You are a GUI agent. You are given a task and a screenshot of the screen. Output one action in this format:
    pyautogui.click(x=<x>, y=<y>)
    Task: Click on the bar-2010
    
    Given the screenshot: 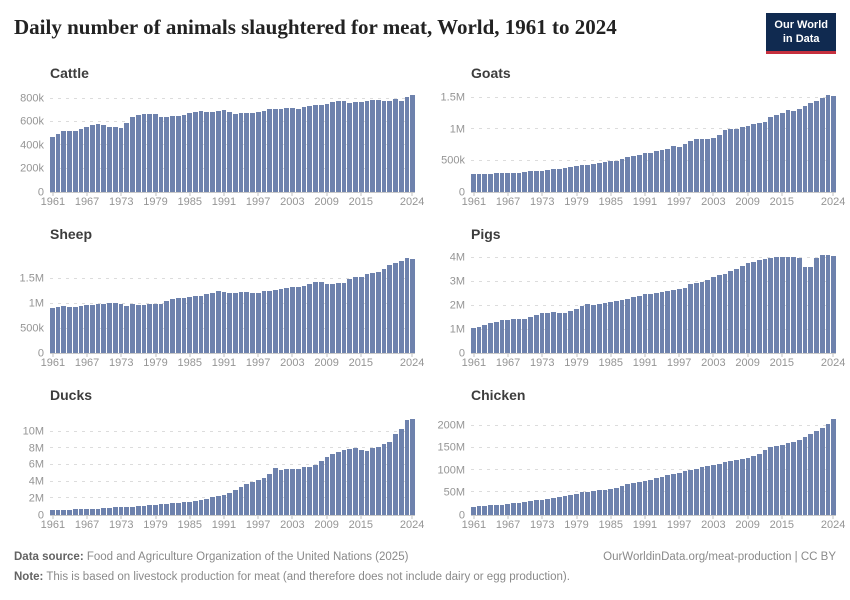 What is the action you would take?
    pyautogui.click(x=332, y=146)
    